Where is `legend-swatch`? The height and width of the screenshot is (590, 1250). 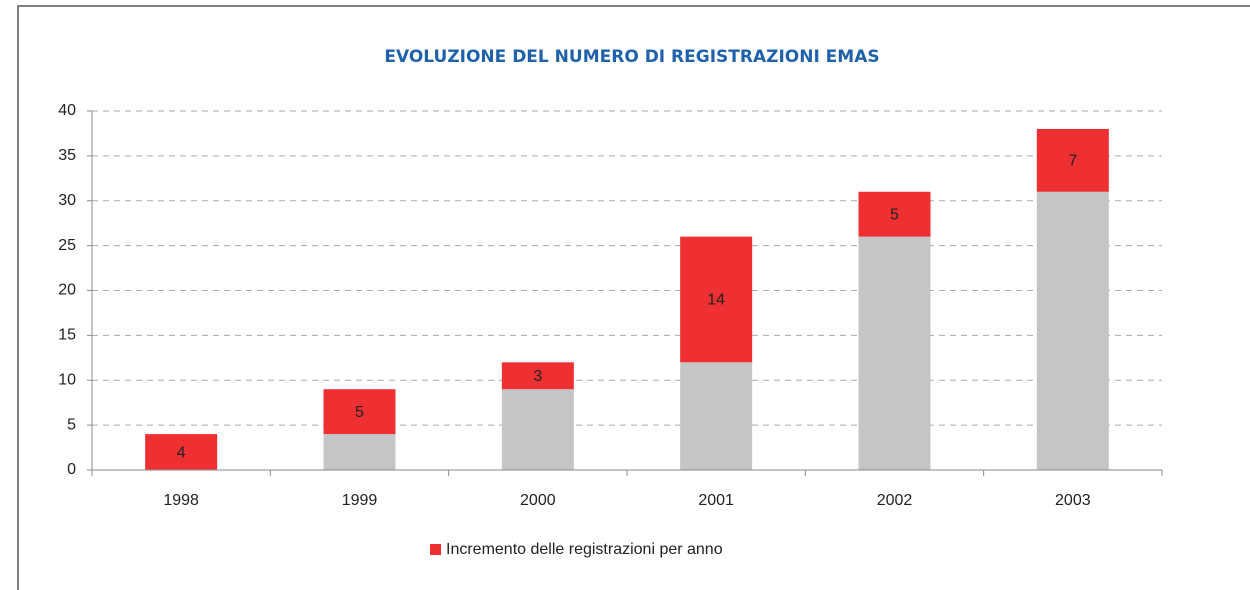
legend-swatch is located at coordinates (435, 549).